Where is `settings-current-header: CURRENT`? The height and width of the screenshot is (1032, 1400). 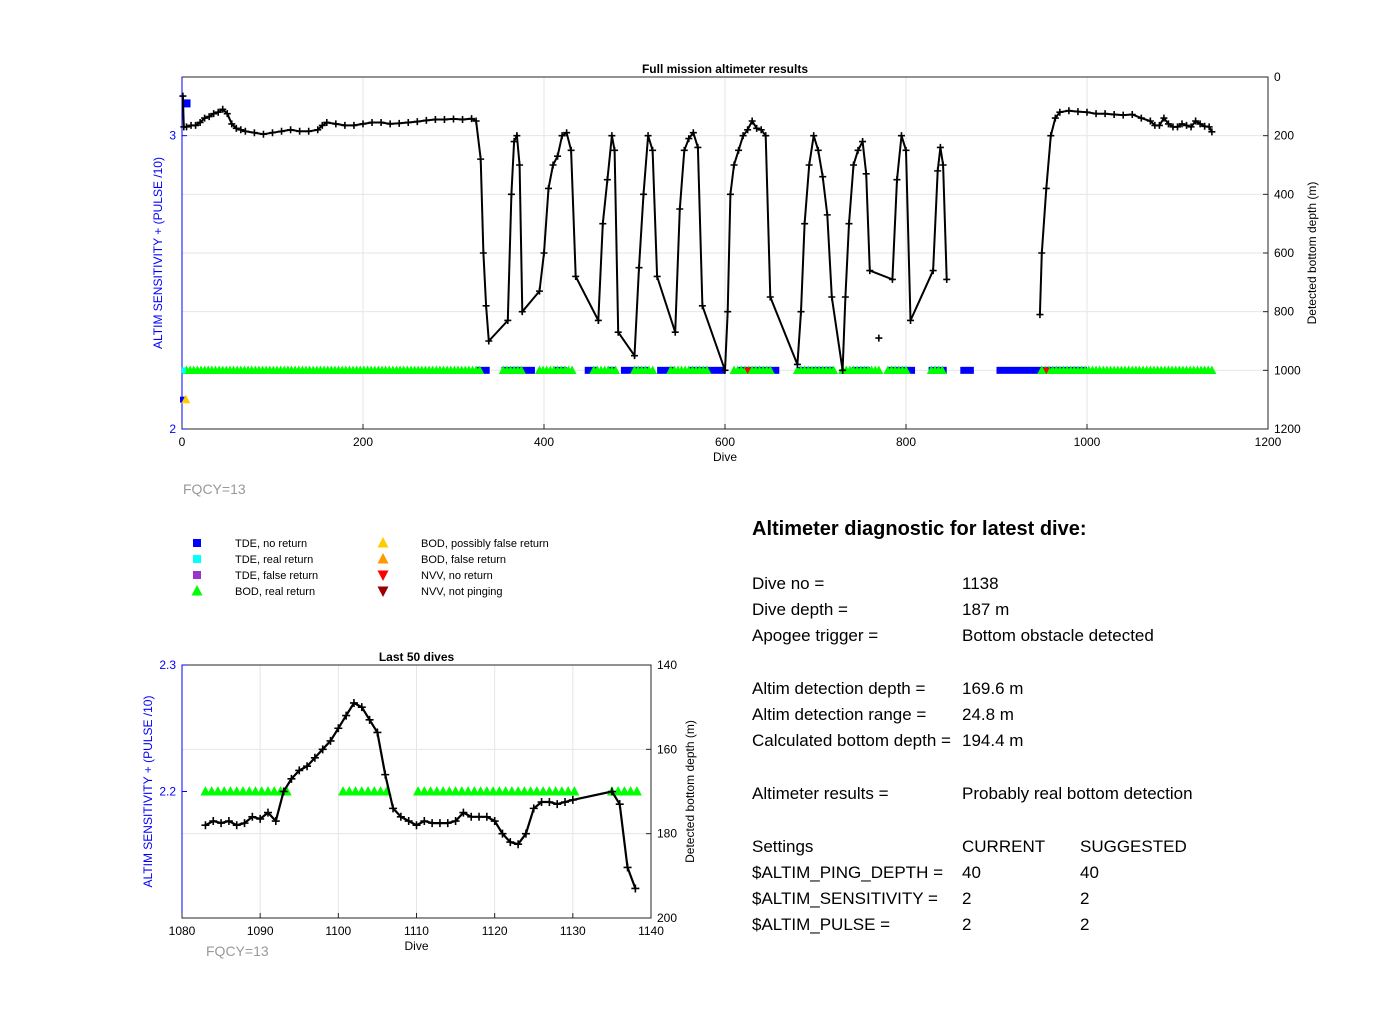 settings-current-header: CURRENT is located at coordinates (1004, 846).